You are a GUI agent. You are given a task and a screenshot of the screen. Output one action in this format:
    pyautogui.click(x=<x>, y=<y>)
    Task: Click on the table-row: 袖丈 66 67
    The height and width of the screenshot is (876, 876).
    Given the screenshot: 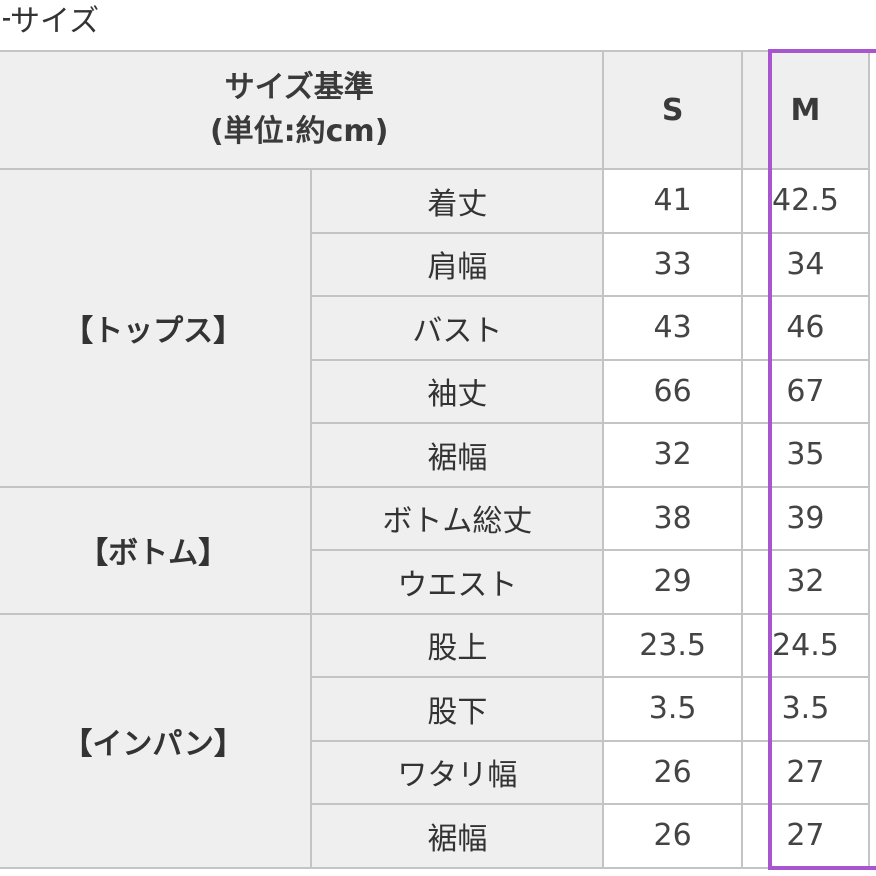 What is the action you would take?
    pyautogui.click(x=435, y=391)
    